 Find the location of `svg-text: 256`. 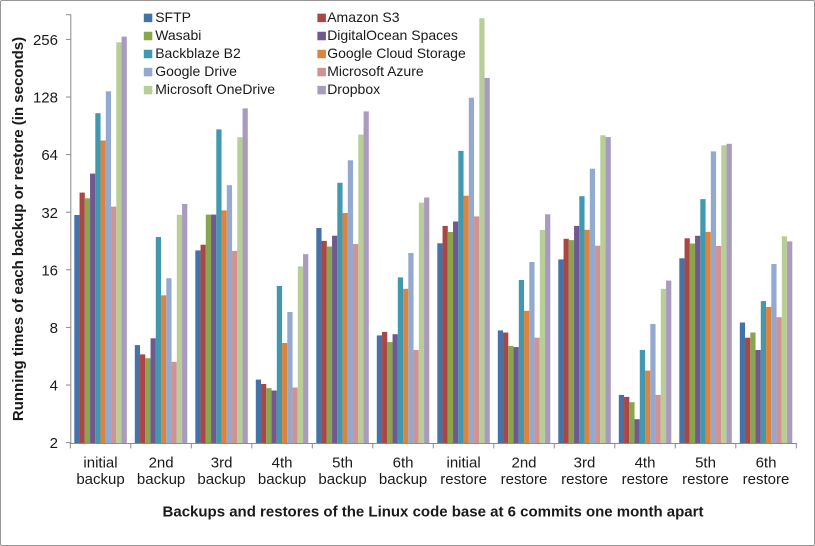

svg-text: 256 is located at coordinates (45, 40).